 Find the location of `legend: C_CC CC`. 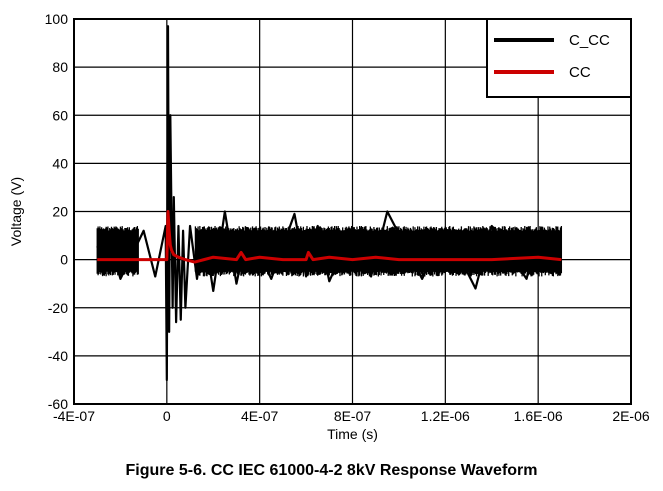

legend: C_CC CC is located at coordinates (559, 58).